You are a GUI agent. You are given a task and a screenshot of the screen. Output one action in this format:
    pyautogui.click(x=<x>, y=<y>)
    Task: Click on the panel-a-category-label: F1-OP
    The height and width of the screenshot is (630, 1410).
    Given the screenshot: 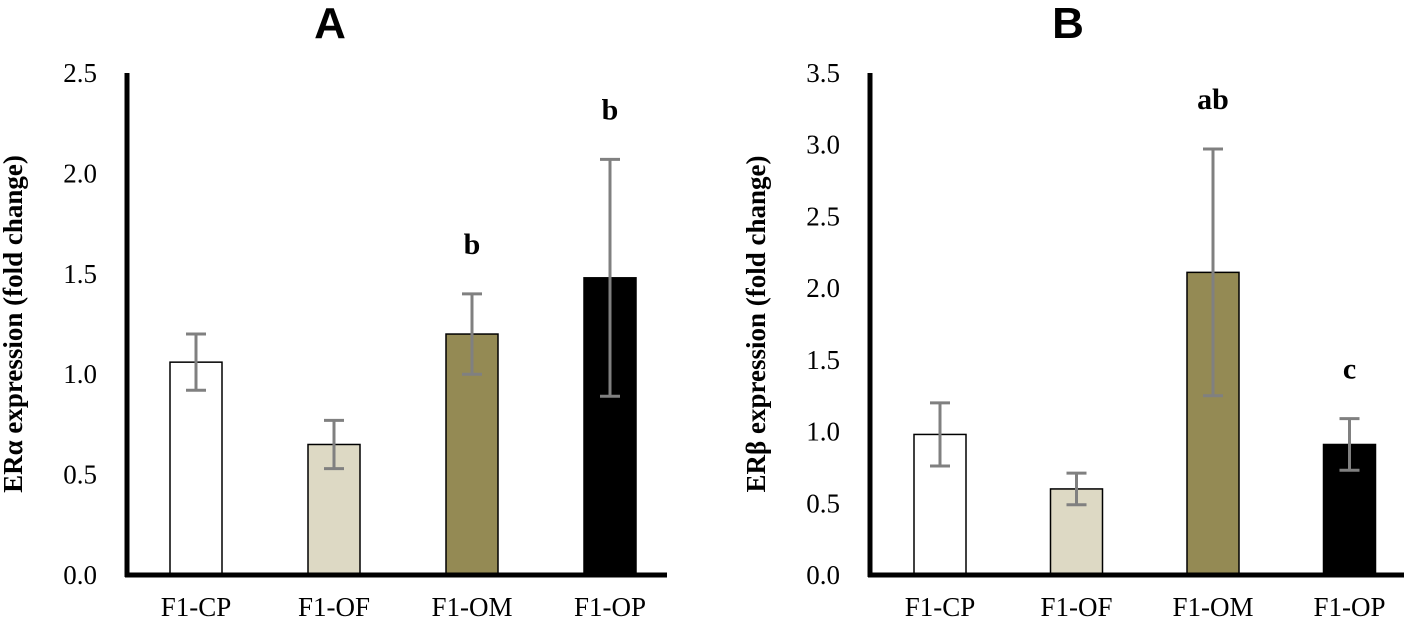 What is the action you would take?
    pyautogui.click(x=610, y=607)
    